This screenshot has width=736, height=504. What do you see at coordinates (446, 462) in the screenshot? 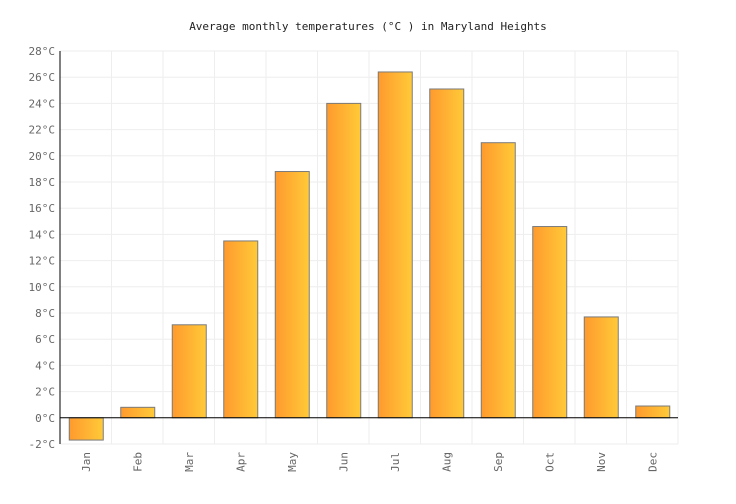
I see `x-tick-label: Aug` at bounding box center [446, 462].